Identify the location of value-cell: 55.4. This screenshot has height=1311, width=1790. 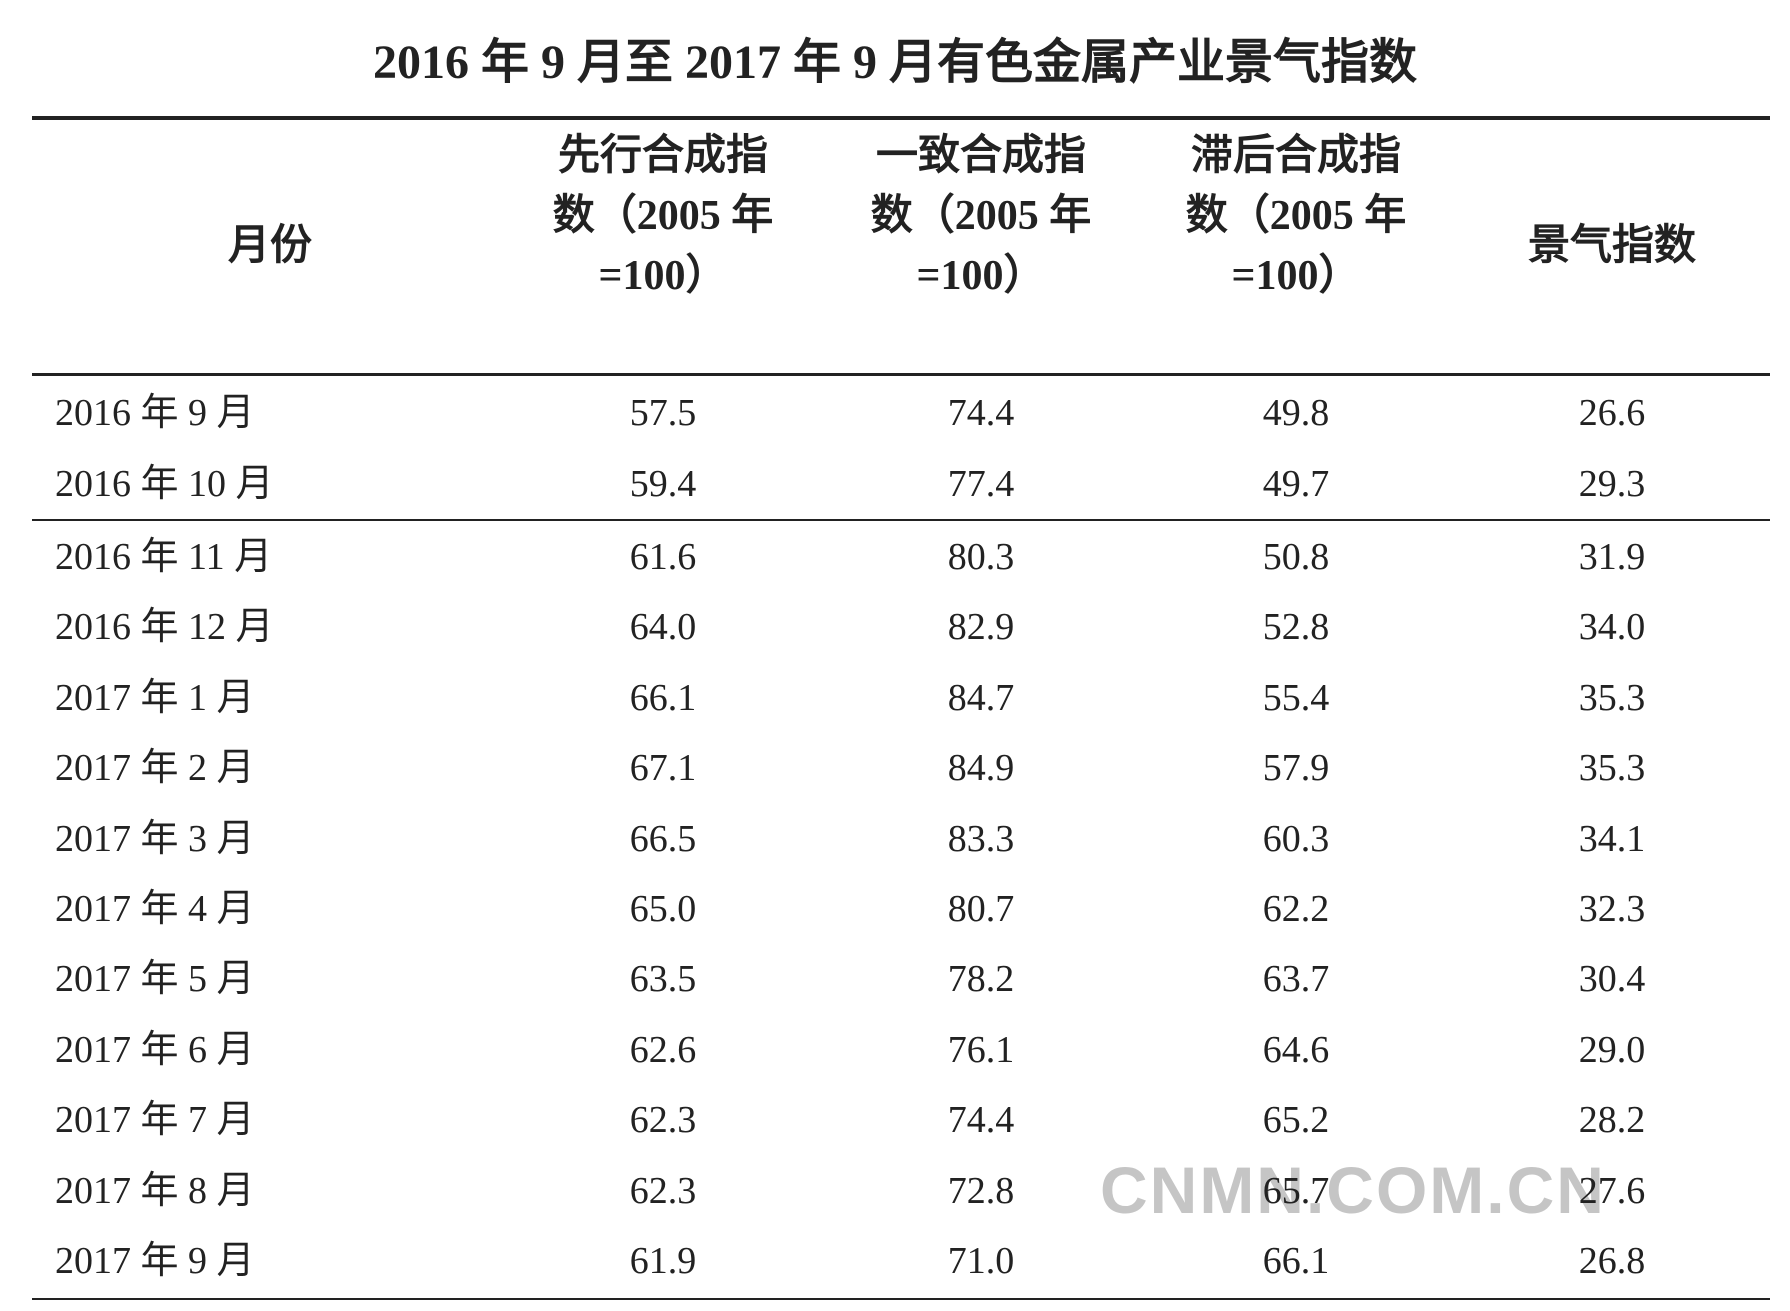
(1296, 697).